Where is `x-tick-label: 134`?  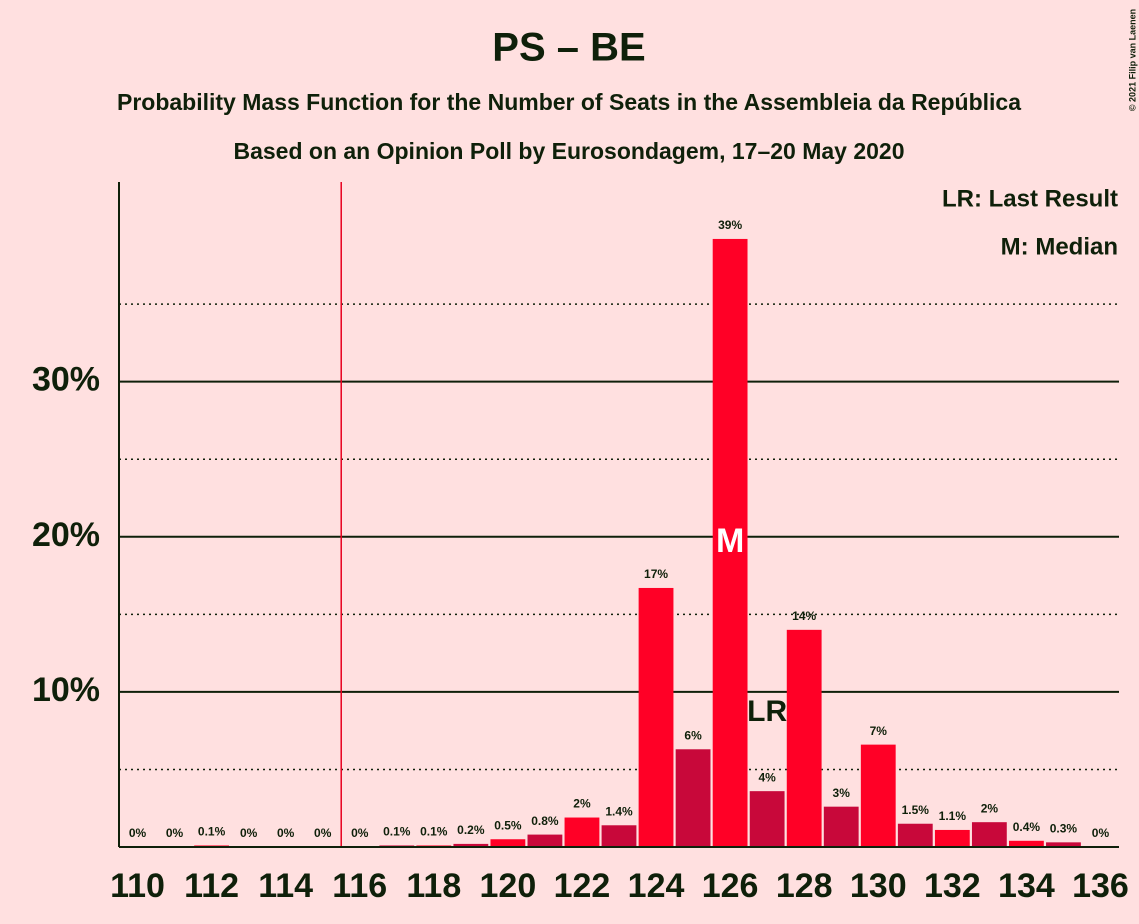
x-tick-label: 134 is located at coordinates (1026, 886).